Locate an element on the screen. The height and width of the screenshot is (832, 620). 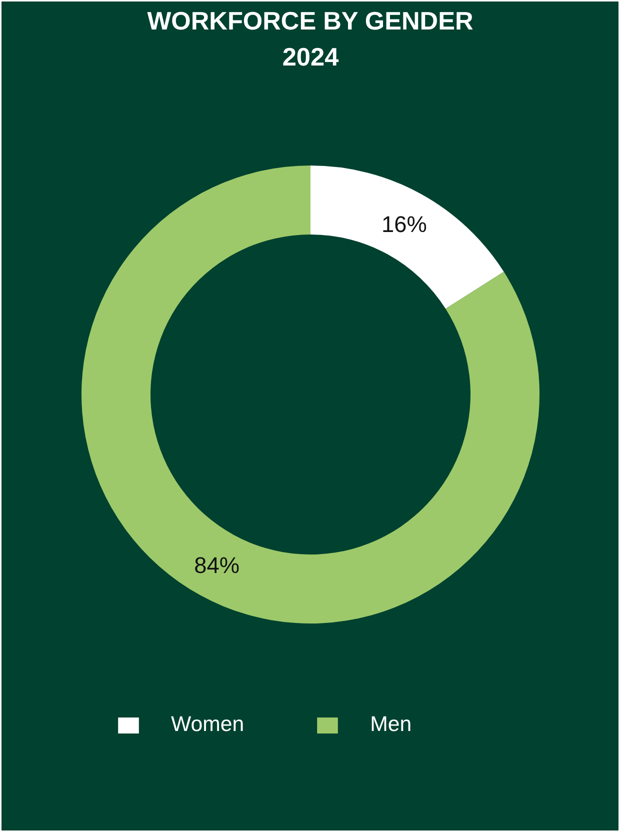
legend-label: Women is located at coordinates (207, 724).